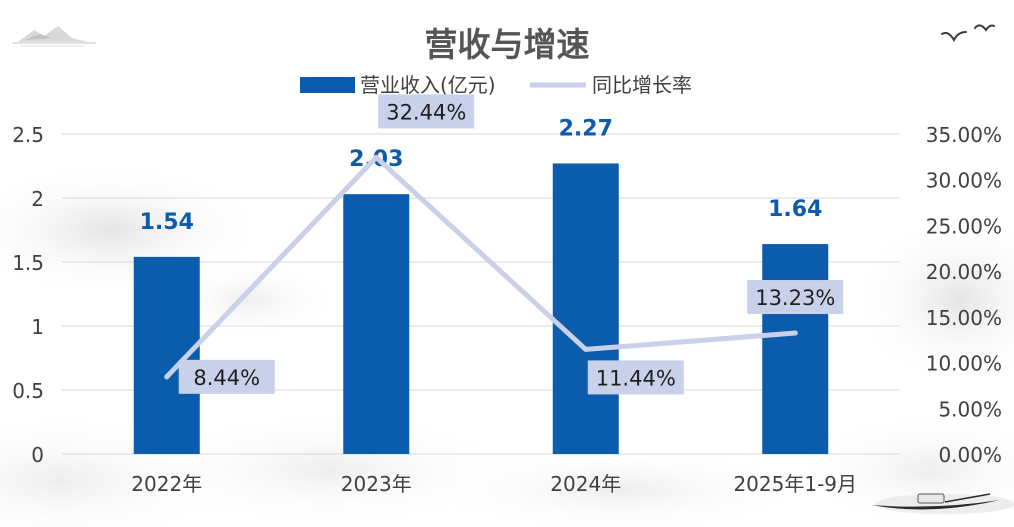 This screenshot has width=1014, height=527. I want to click on legend-growth-label: 同比增长率, so click(642, 85).